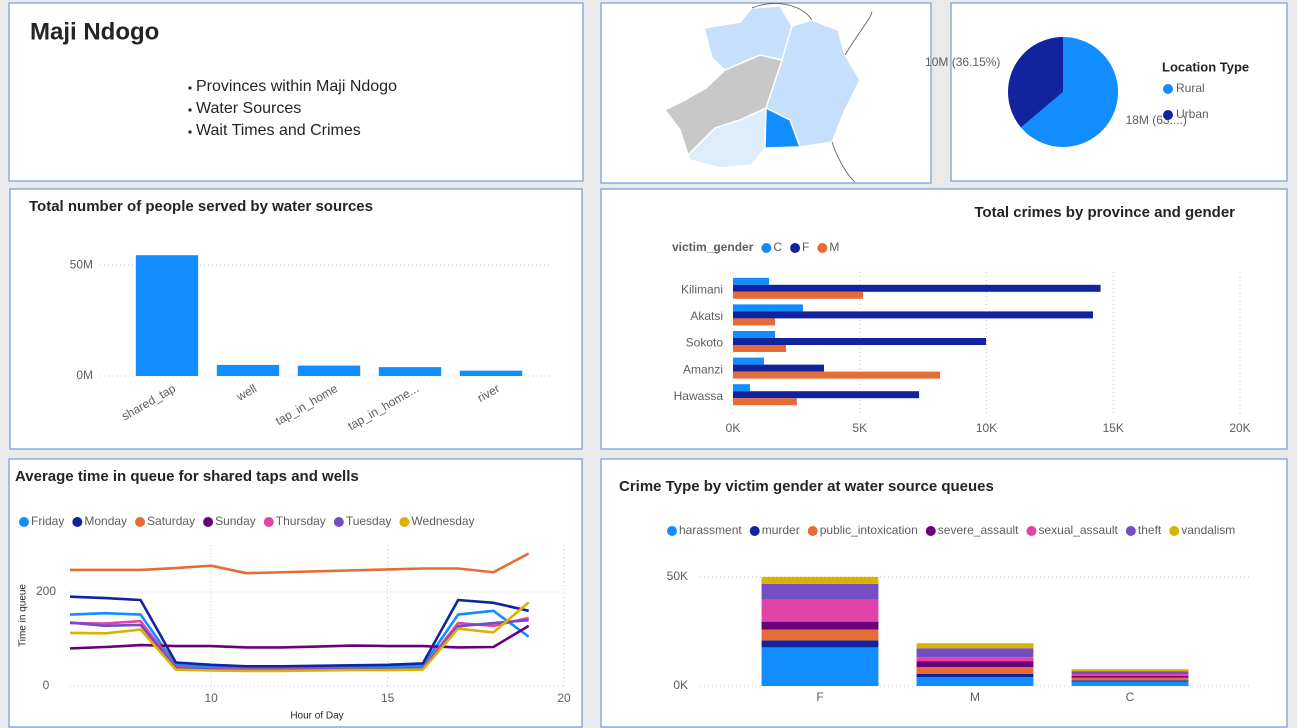 Image resolution: width=1297 pixels, height=728 pixels. I want to click on legend-label: sexual_assault, so click(1079, 530).